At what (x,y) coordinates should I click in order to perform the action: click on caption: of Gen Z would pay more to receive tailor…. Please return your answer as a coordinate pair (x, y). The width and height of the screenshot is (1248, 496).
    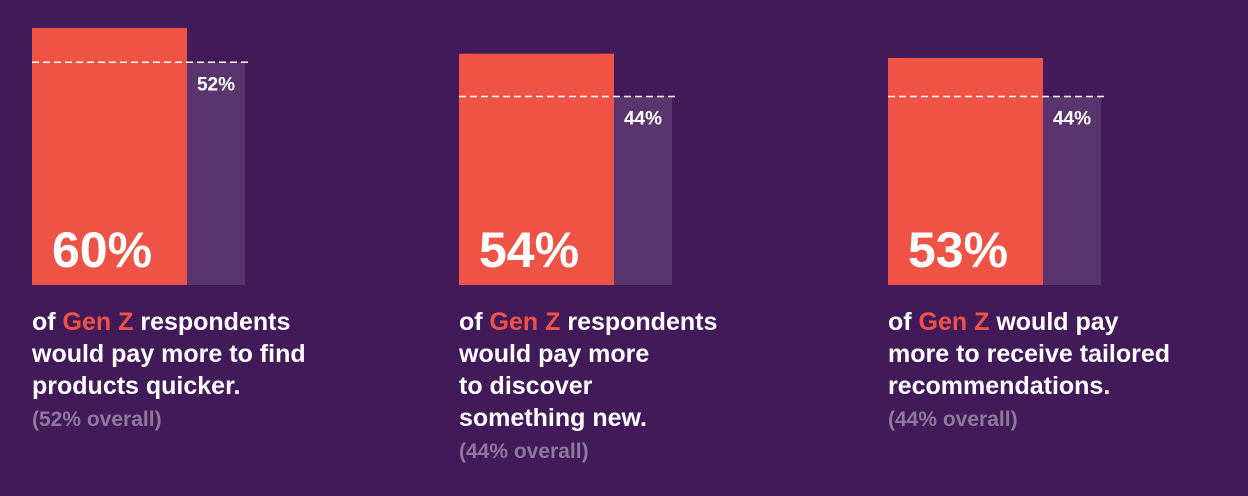
    Looking at the image, I should click on (1029, 354).